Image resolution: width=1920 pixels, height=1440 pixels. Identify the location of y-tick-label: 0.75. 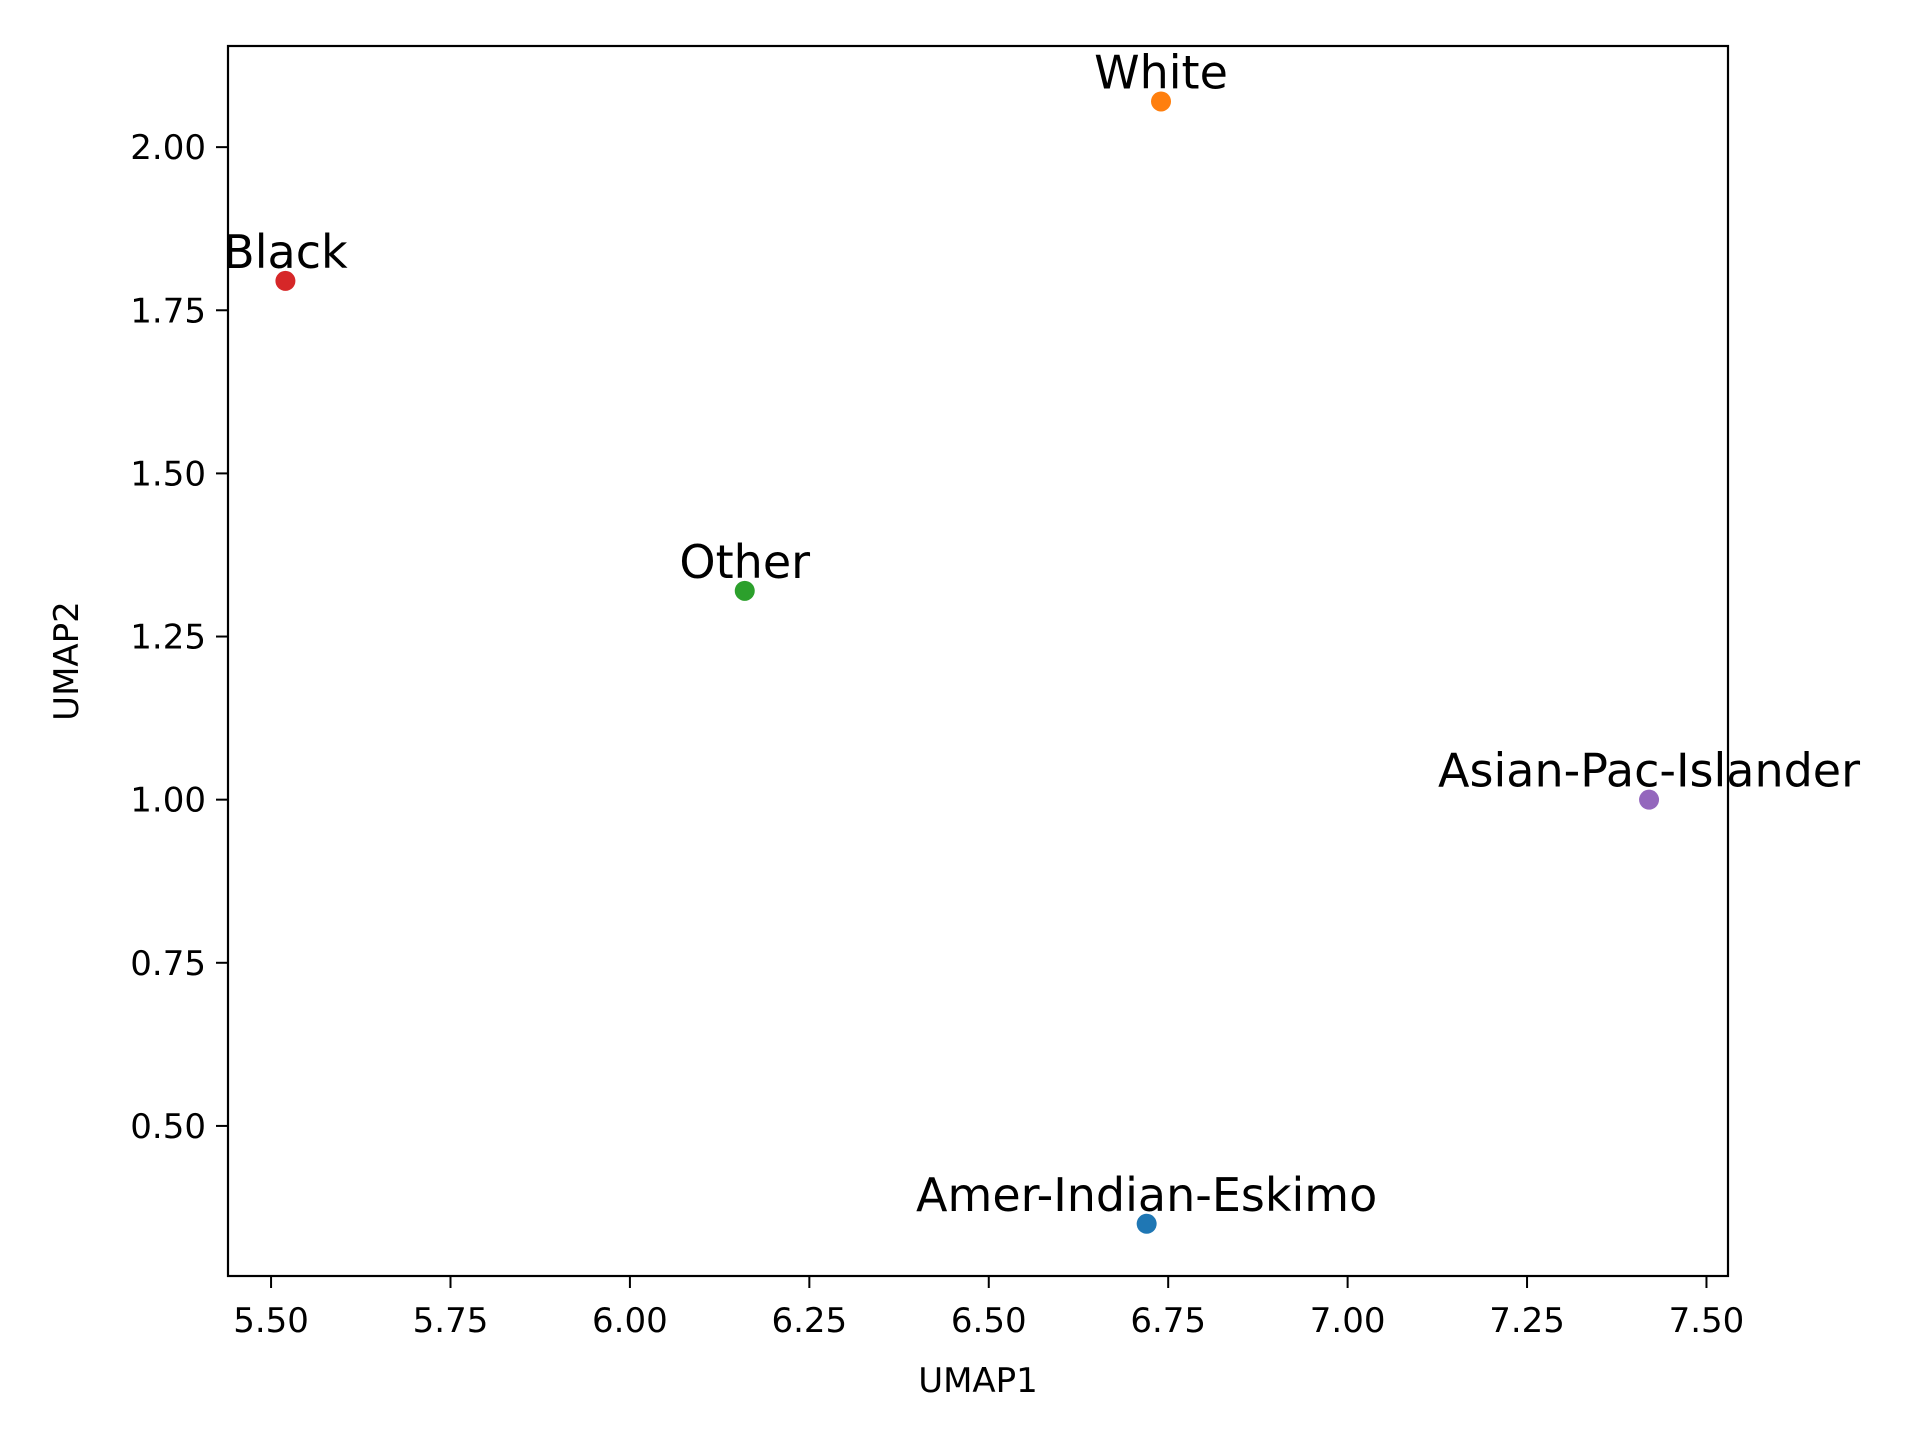
(168, 964).